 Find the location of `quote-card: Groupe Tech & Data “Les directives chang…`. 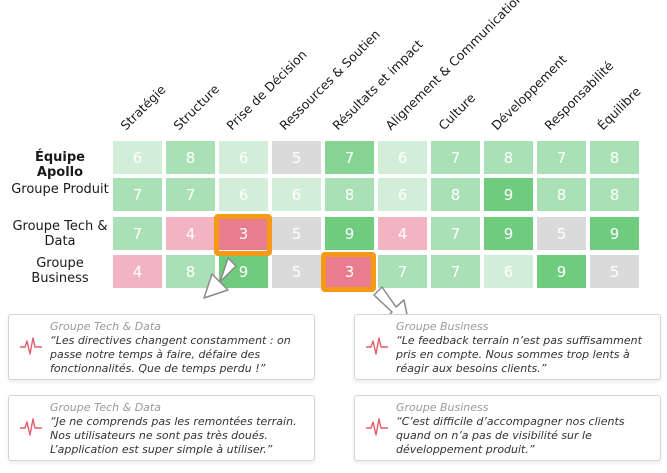

quote-card: Groupe Tech & Data “Les directives chang… is located at coordinates (161, 347).